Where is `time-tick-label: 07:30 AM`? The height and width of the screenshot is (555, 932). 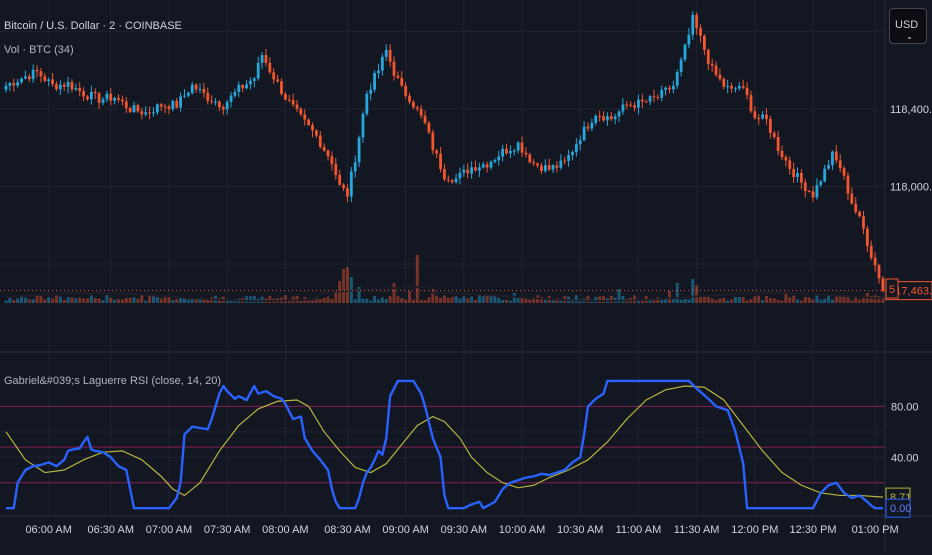 time-tick-label: 07:30 AM is located at coordinates (227, 530).